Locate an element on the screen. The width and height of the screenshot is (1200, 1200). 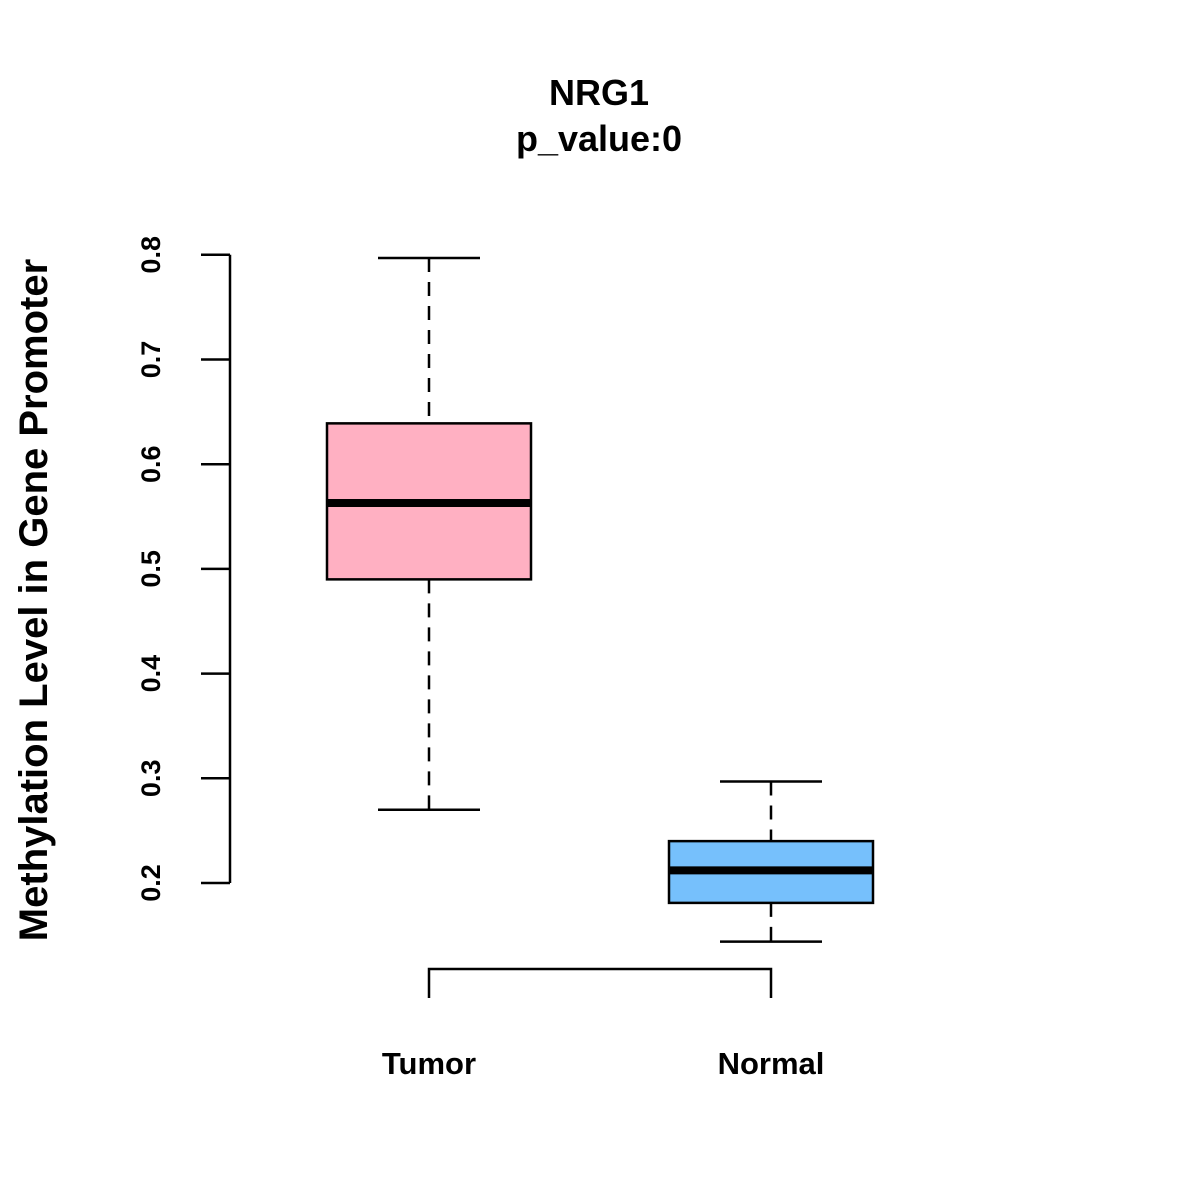
y-axis-label: Methylation Level in Gene Promoter is located at coordinates (34, 600).